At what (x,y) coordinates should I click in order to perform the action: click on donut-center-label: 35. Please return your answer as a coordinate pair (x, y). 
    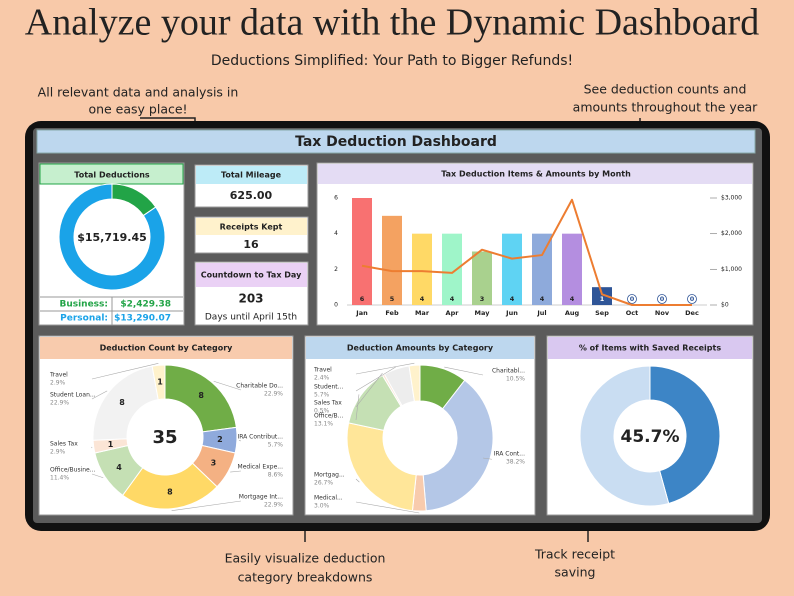
    Looking at the image, I should click on (164, 437).